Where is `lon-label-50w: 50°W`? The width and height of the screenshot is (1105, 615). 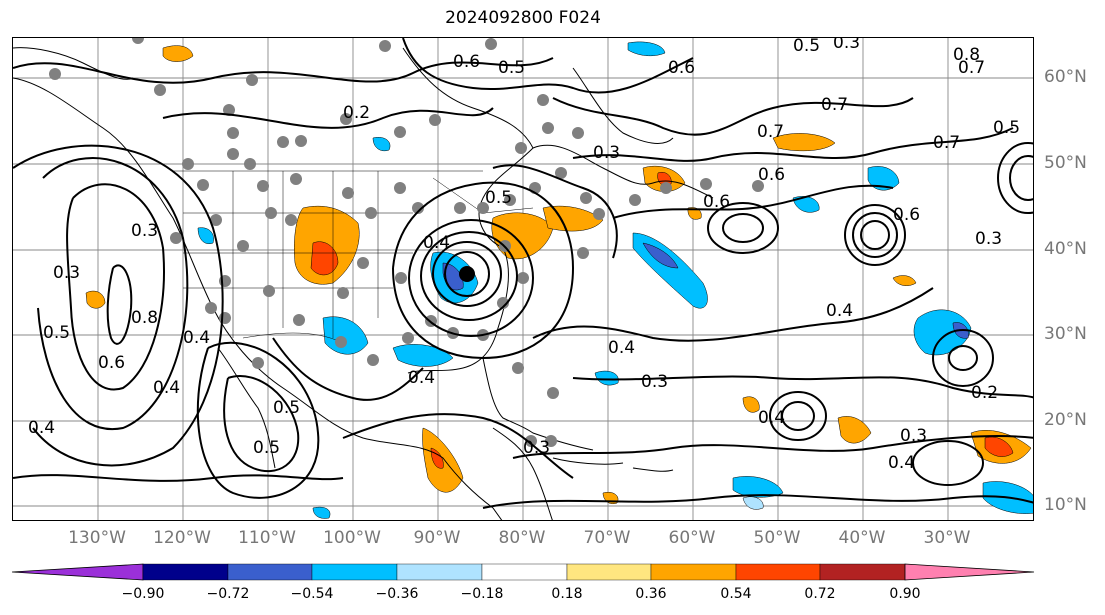
lon-label-50w: 50°W is located at coordinates (777, 538).